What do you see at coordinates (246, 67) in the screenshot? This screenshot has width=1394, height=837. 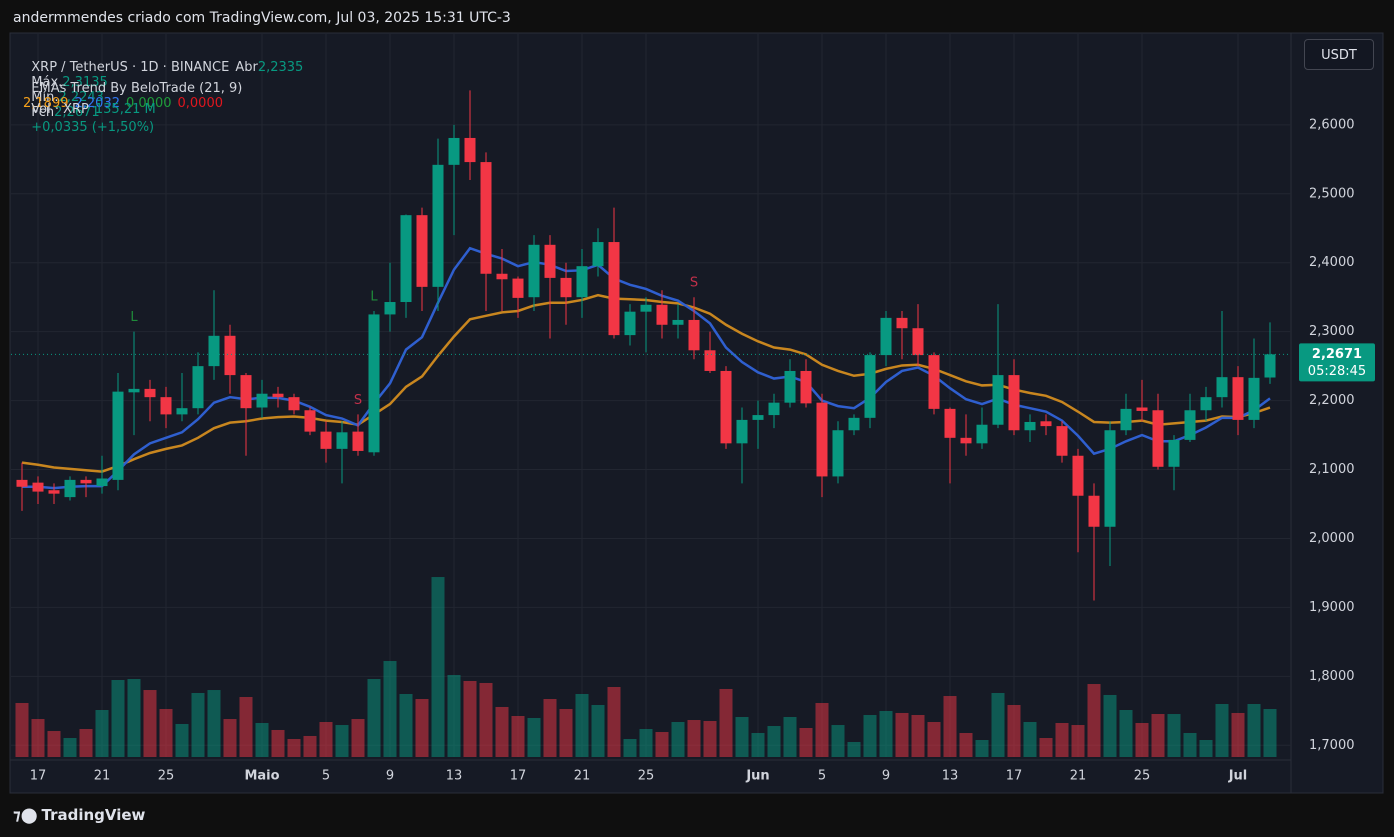 I see `open-label: Abr` at bounding box center [246, 67].